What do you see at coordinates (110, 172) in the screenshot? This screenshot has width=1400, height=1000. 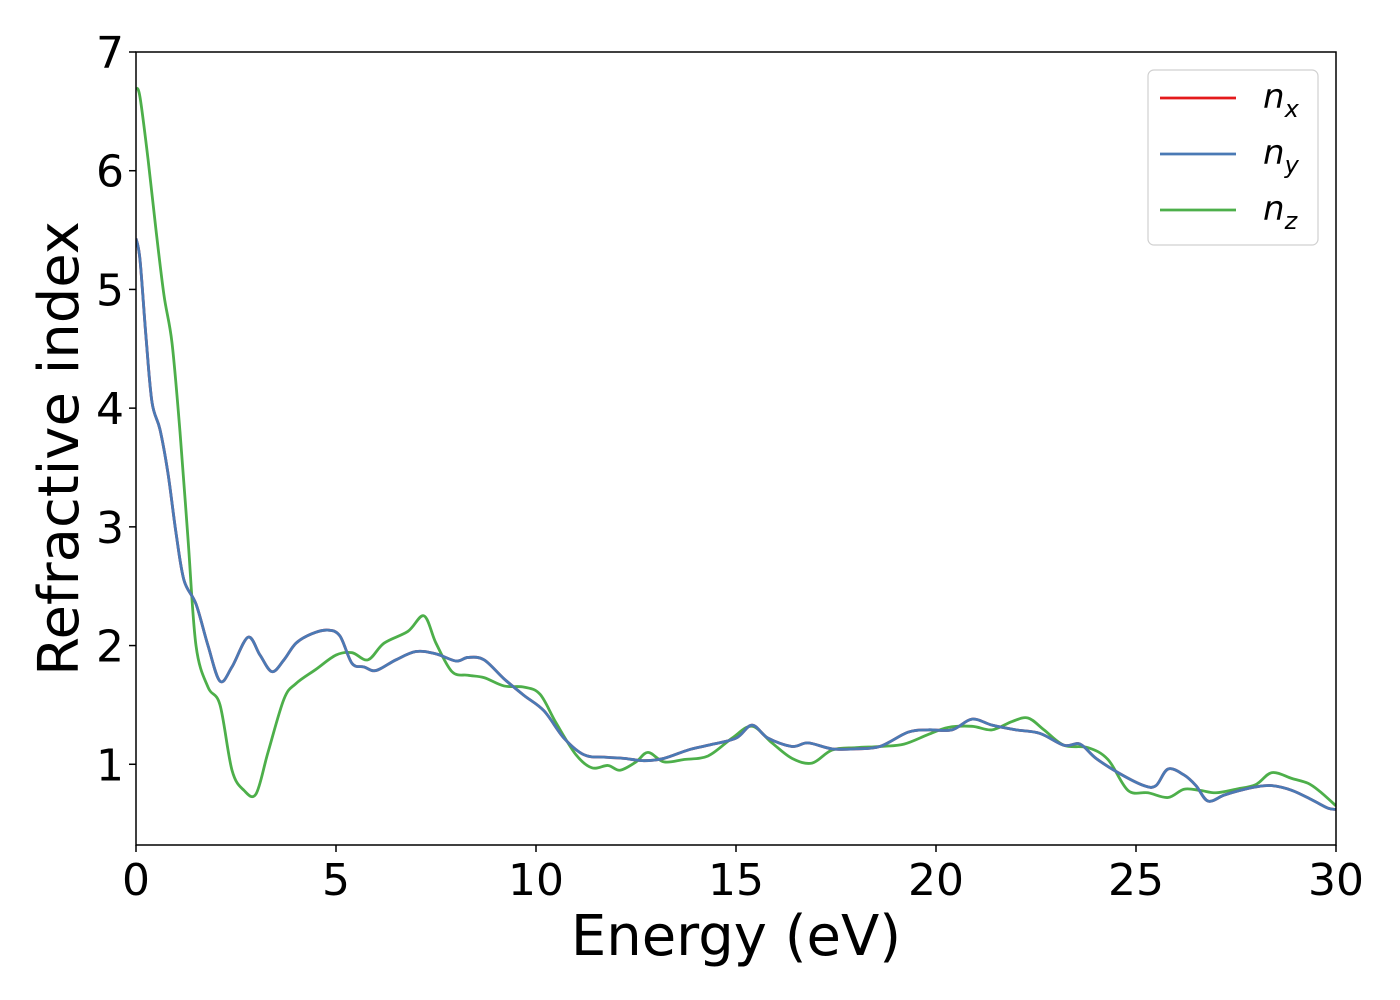 I see `y-tick-label: 6` at bounding box center [110, 172].